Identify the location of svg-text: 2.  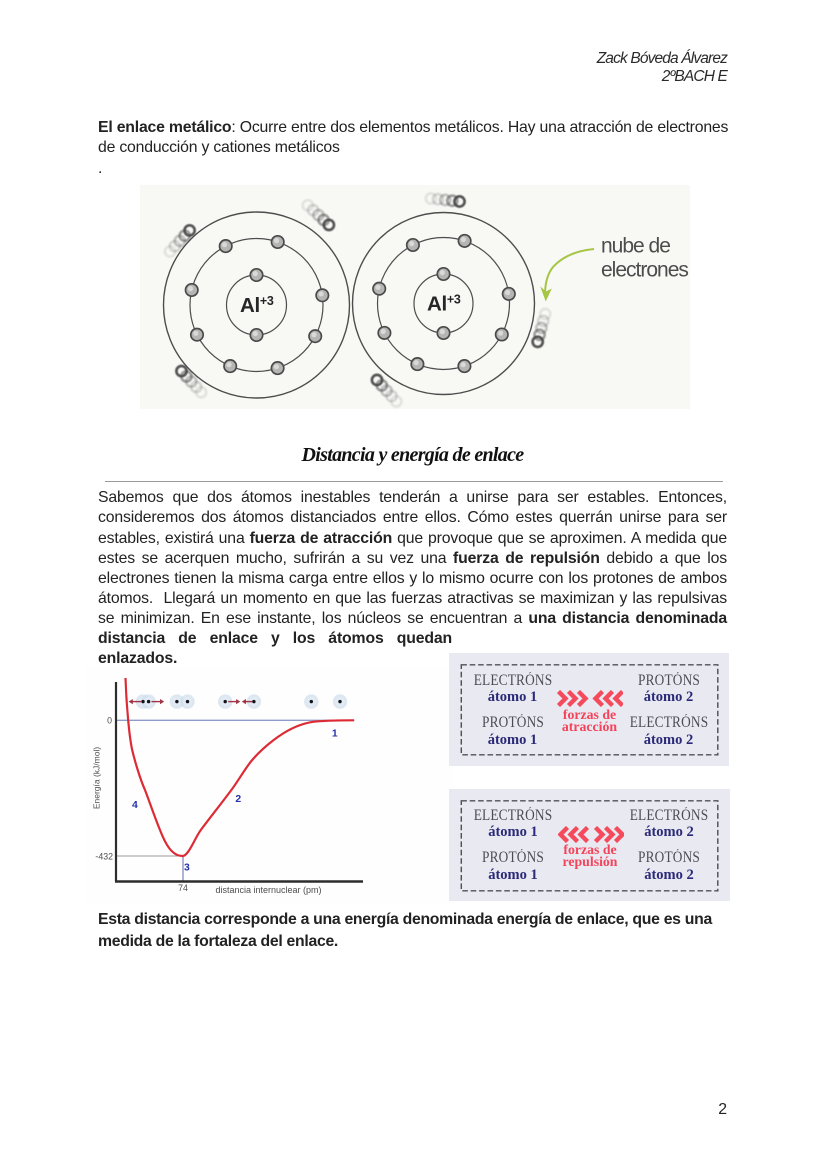
(238, 799).